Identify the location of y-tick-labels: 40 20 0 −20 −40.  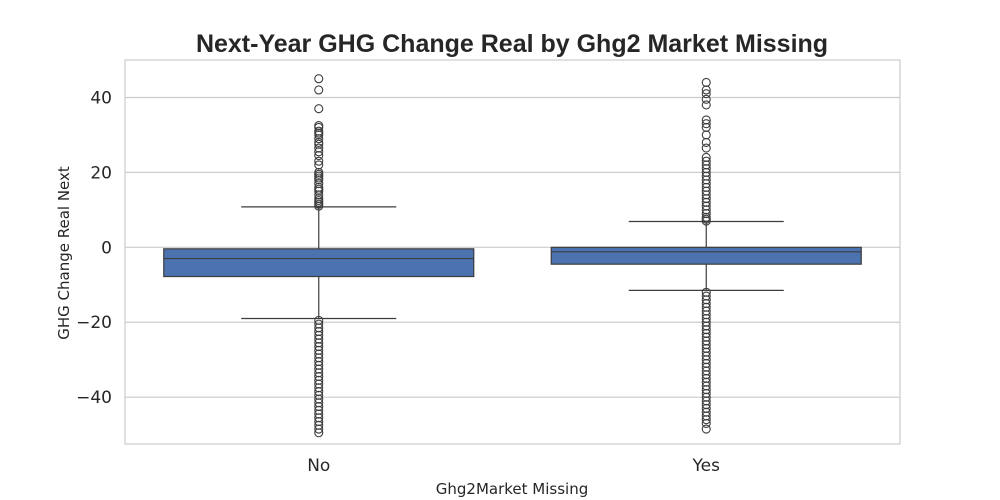
(94, 248).